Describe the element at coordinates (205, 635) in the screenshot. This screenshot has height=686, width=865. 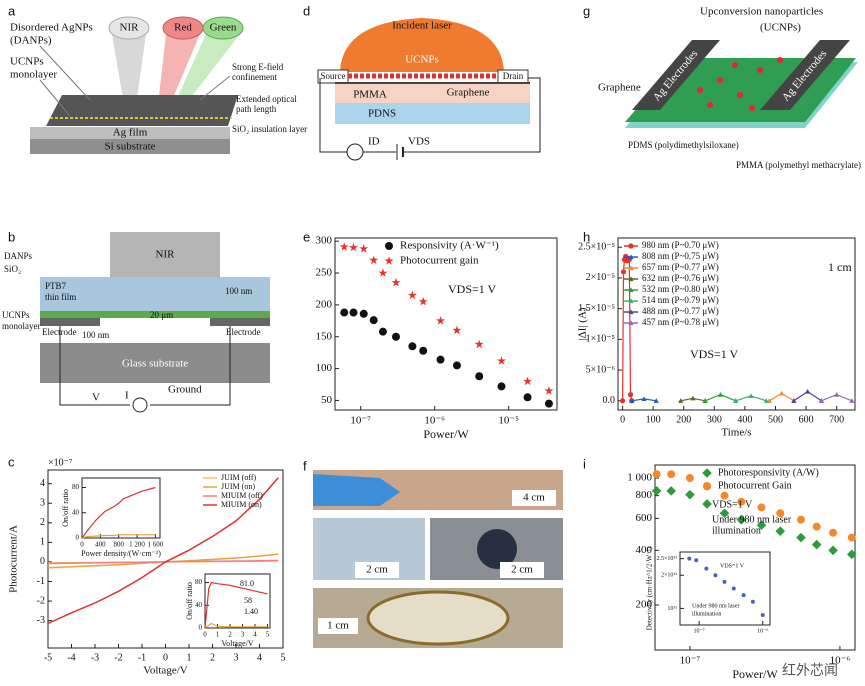
I see `x-tick-label: 0` at that location.